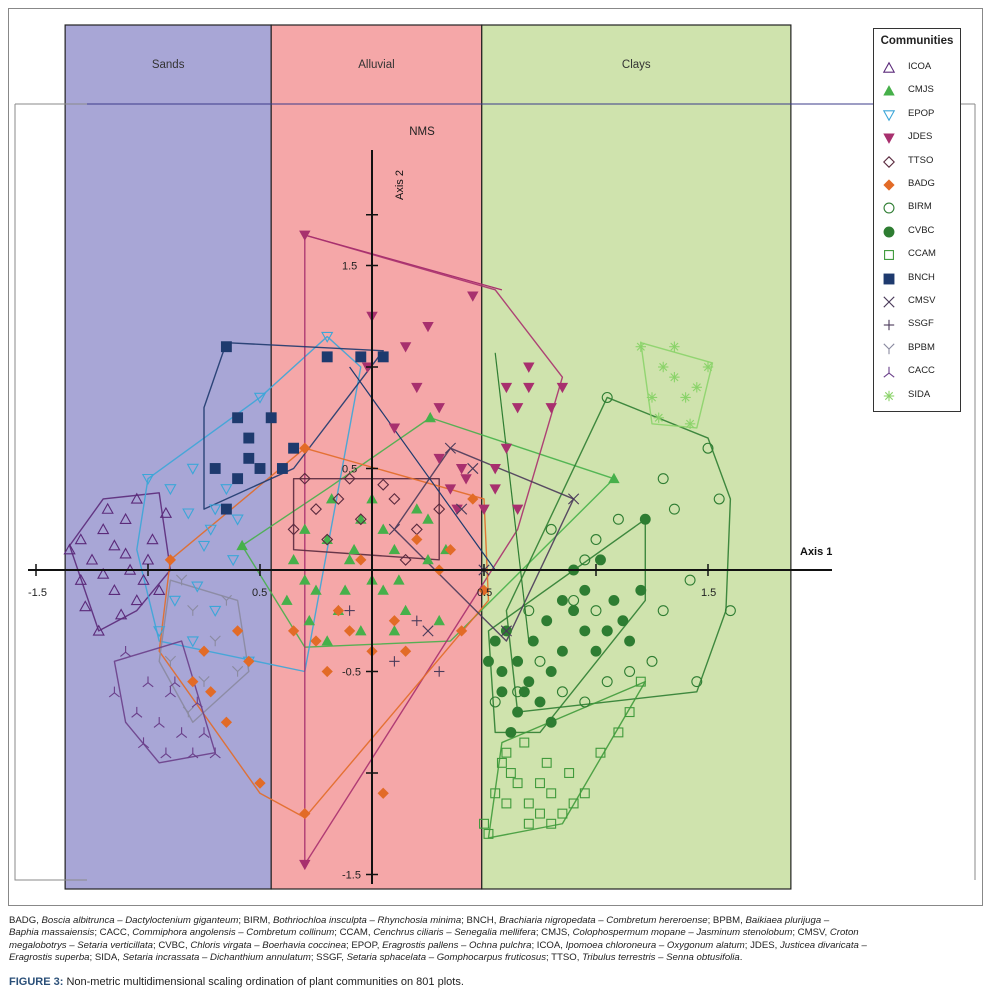  Describe the element at coordinates (417, 539) in the screenshot. I see `point-badg-15-shape` at that location.